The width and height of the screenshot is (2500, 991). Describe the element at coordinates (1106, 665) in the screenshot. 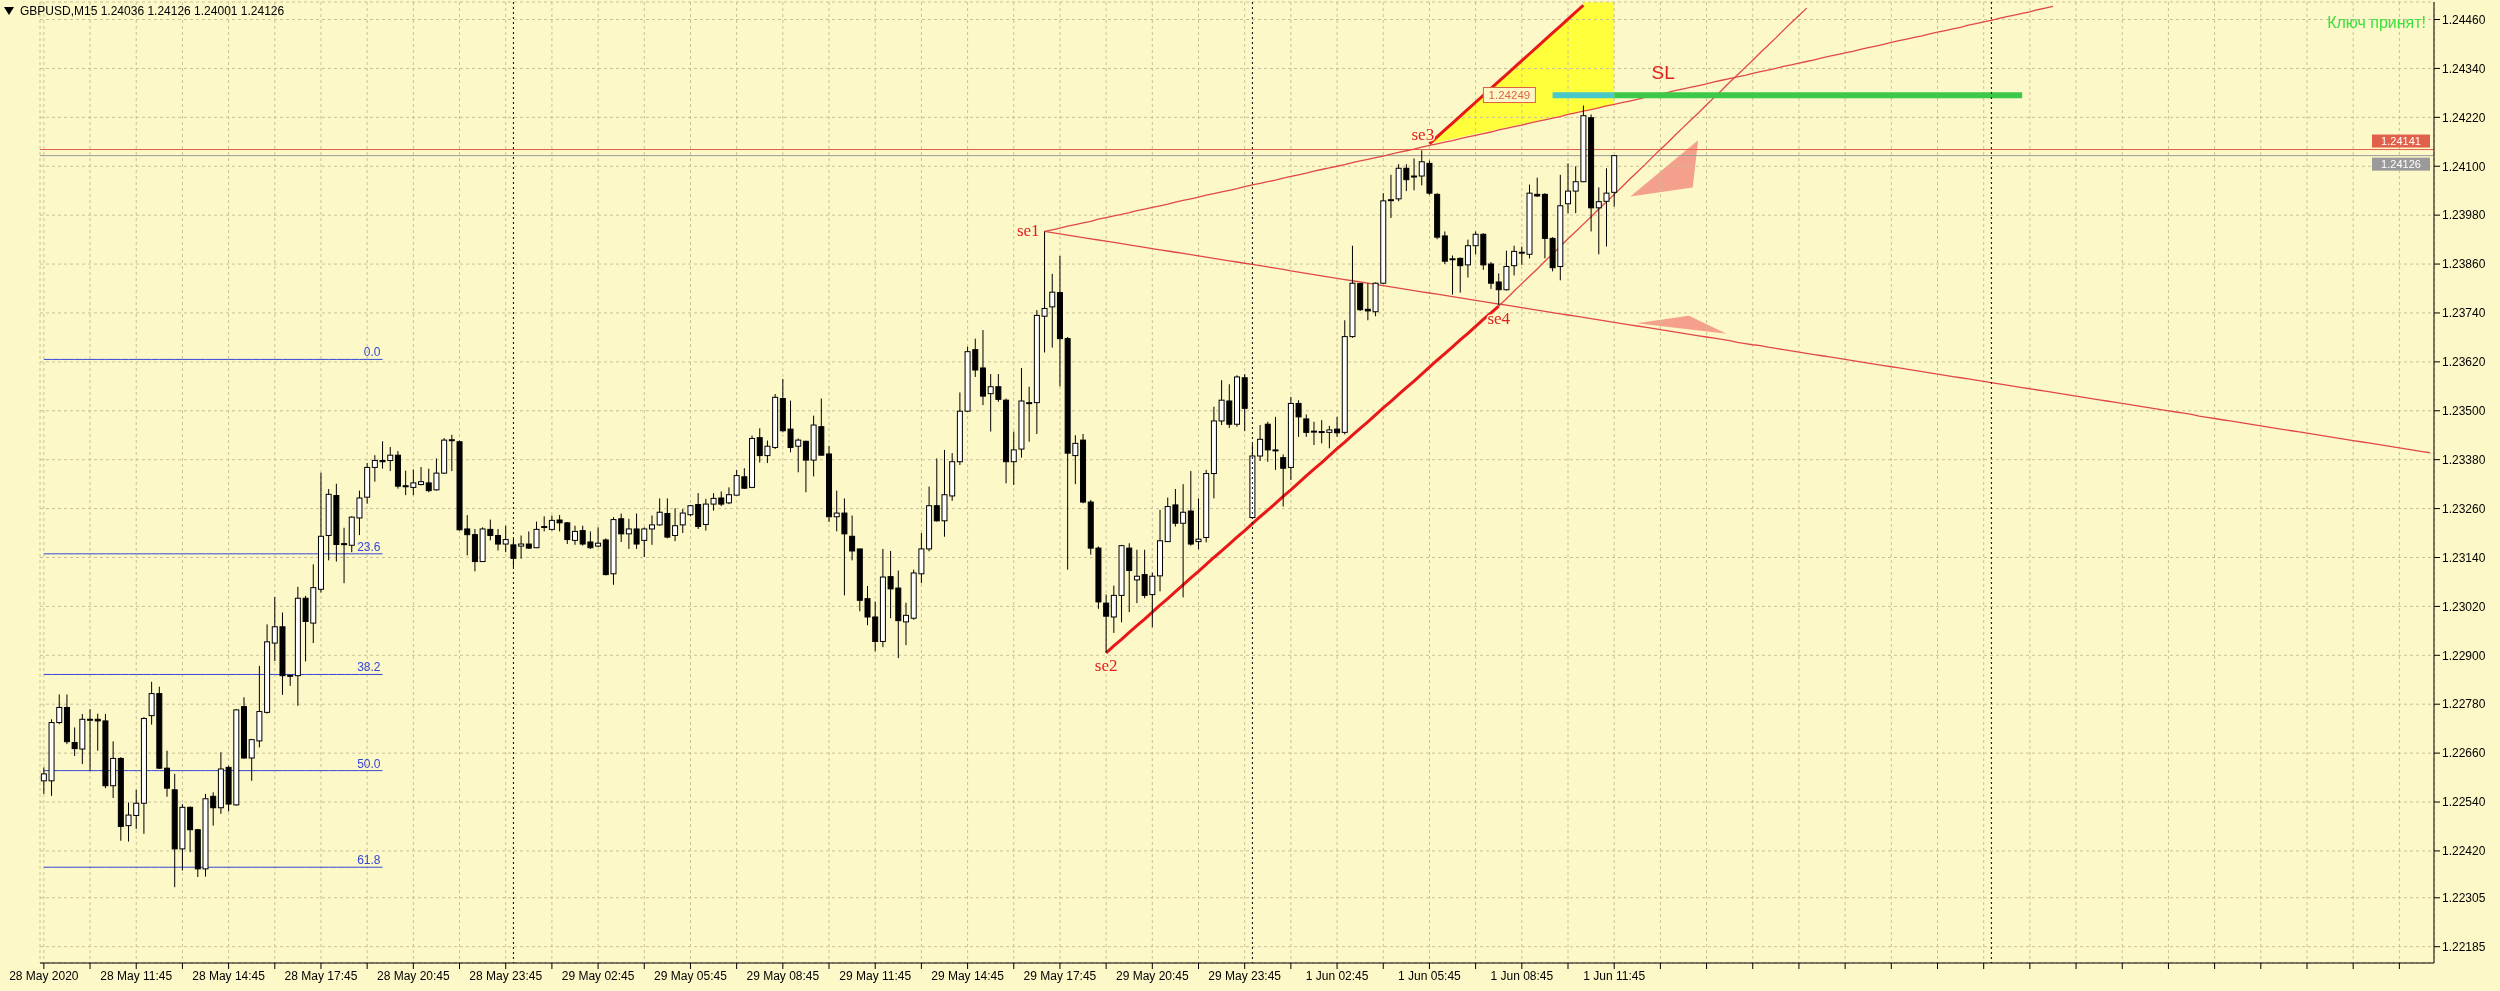

I see `annotation: se2` at that location.